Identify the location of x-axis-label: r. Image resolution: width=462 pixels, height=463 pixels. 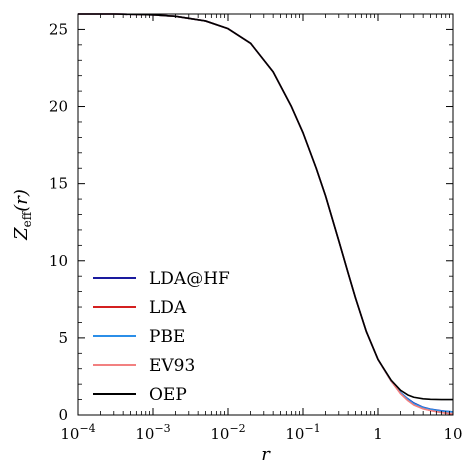
(266, 453).